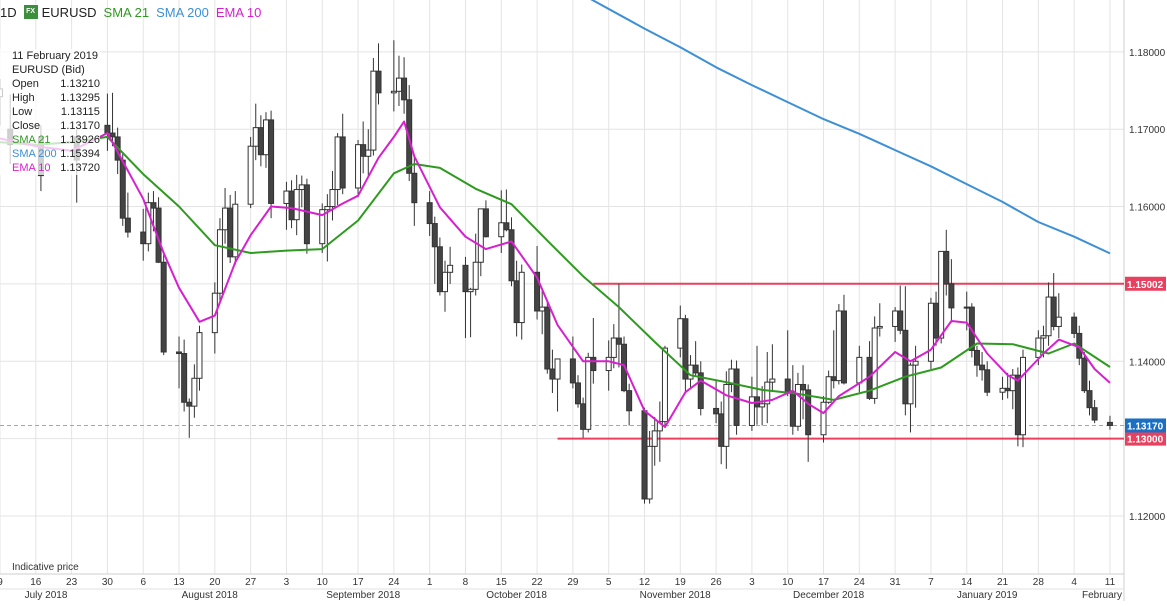  I want to click on indicative-price-note: Indicative price, so click(45, 567).